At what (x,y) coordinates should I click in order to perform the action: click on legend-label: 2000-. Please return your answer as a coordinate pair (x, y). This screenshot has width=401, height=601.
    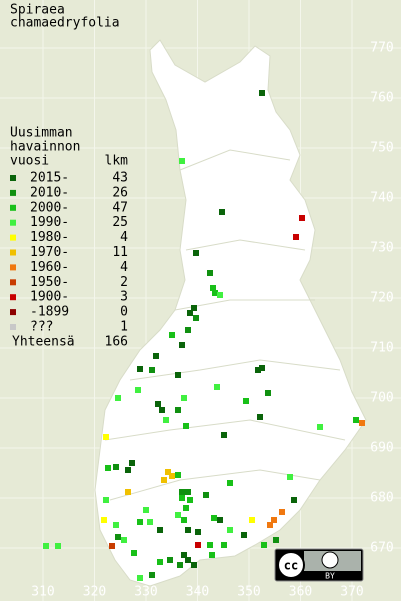
    Looking at the image, I should click on (49, 207).